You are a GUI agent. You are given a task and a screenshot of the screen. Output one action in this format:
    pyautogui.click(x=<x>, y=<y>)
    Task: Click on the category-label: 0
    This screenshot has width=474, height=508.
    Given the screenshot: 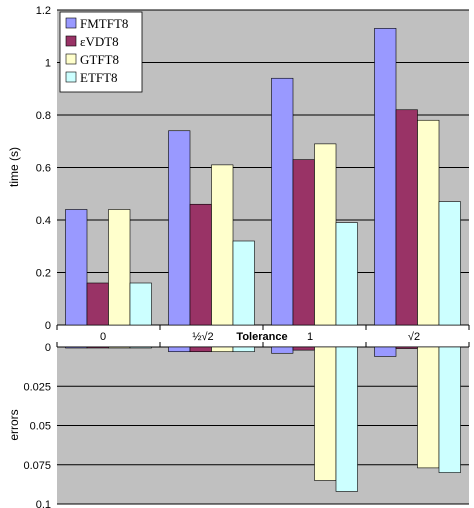 What is the action you would take?
    pyautogui.click(x=103, y=337)
    